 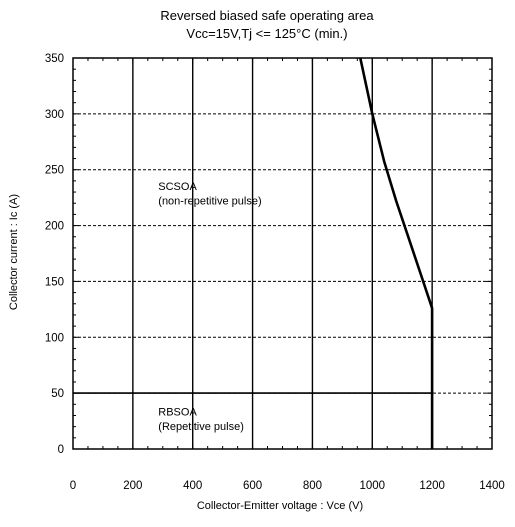 What do you see at coordinates (54, 59) in the screenshot?
I see `y-tick-label: 350` at bounding box center [54, 59].